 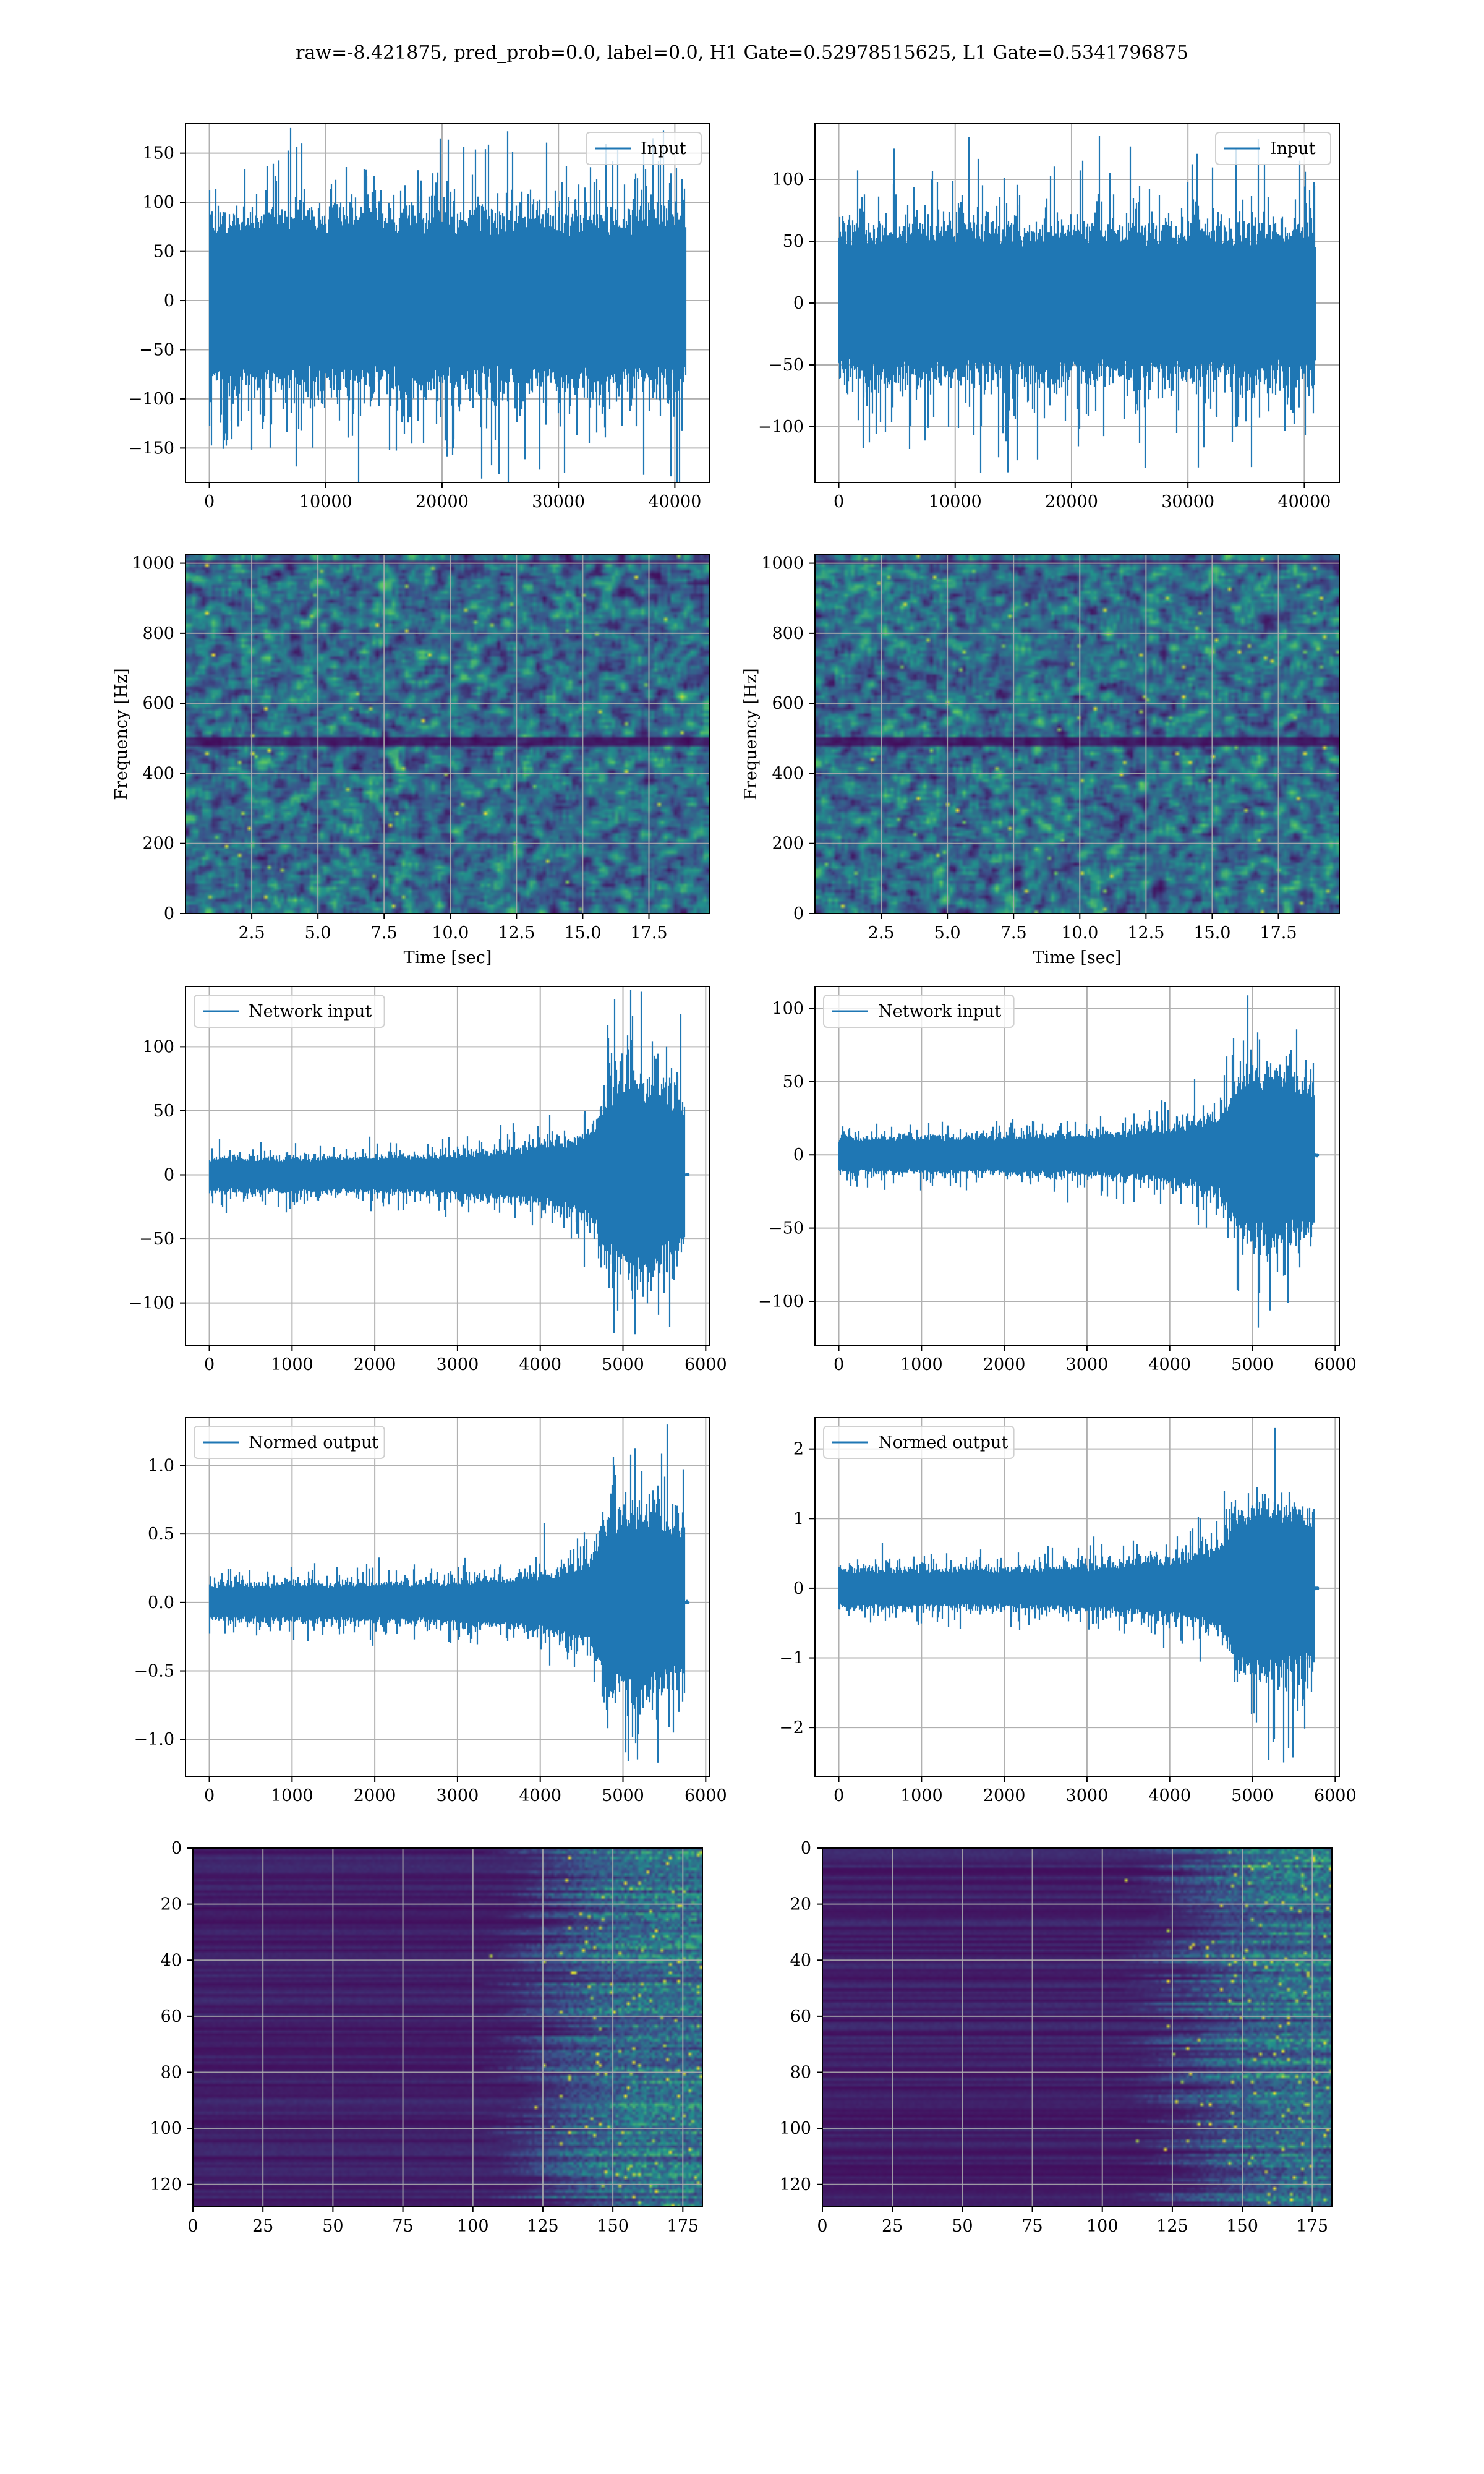 I want to click on x-tick-label: 20000, so click(x=442, y=501).